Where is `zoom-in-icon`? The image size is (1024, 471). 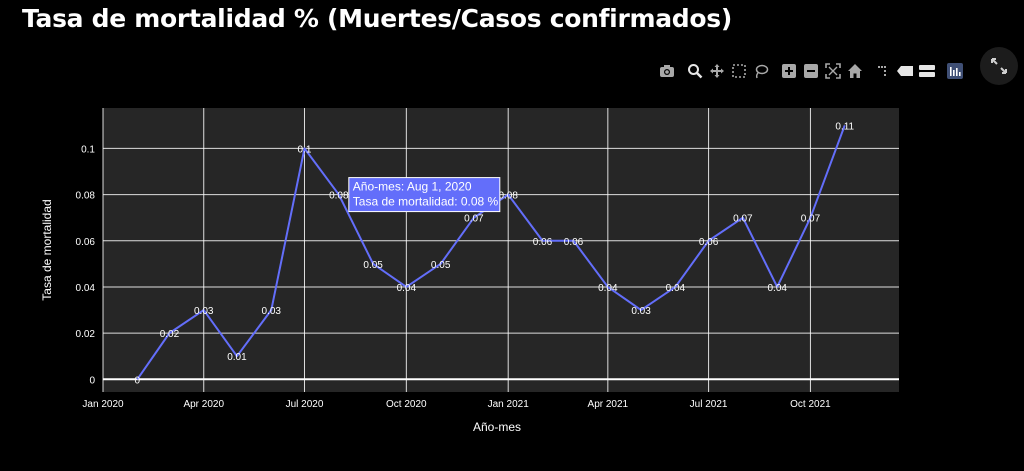
zoom-in-icon is located at coordinates (789, 71).